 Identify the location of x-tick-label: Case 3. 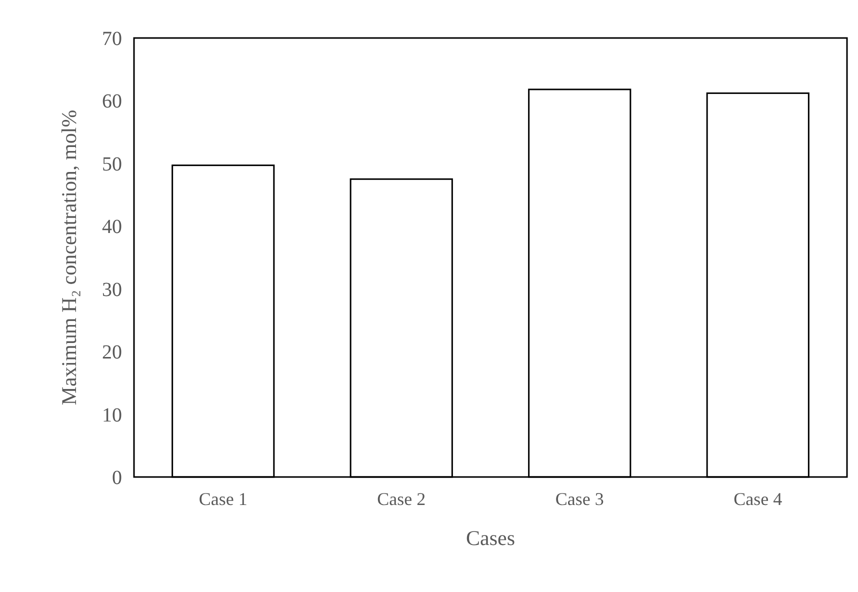
(579, 499).